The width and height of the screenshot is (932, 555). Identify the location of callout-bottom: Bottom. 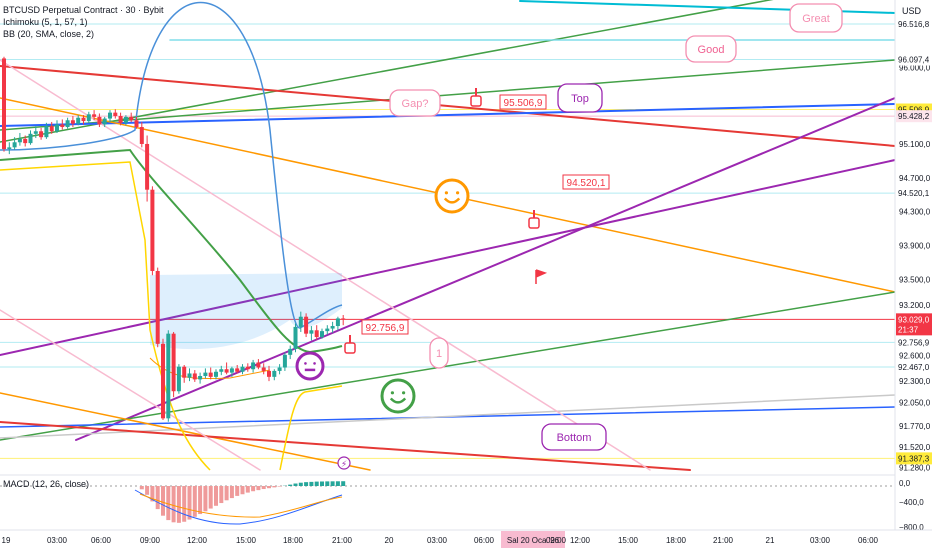
(574, 437).